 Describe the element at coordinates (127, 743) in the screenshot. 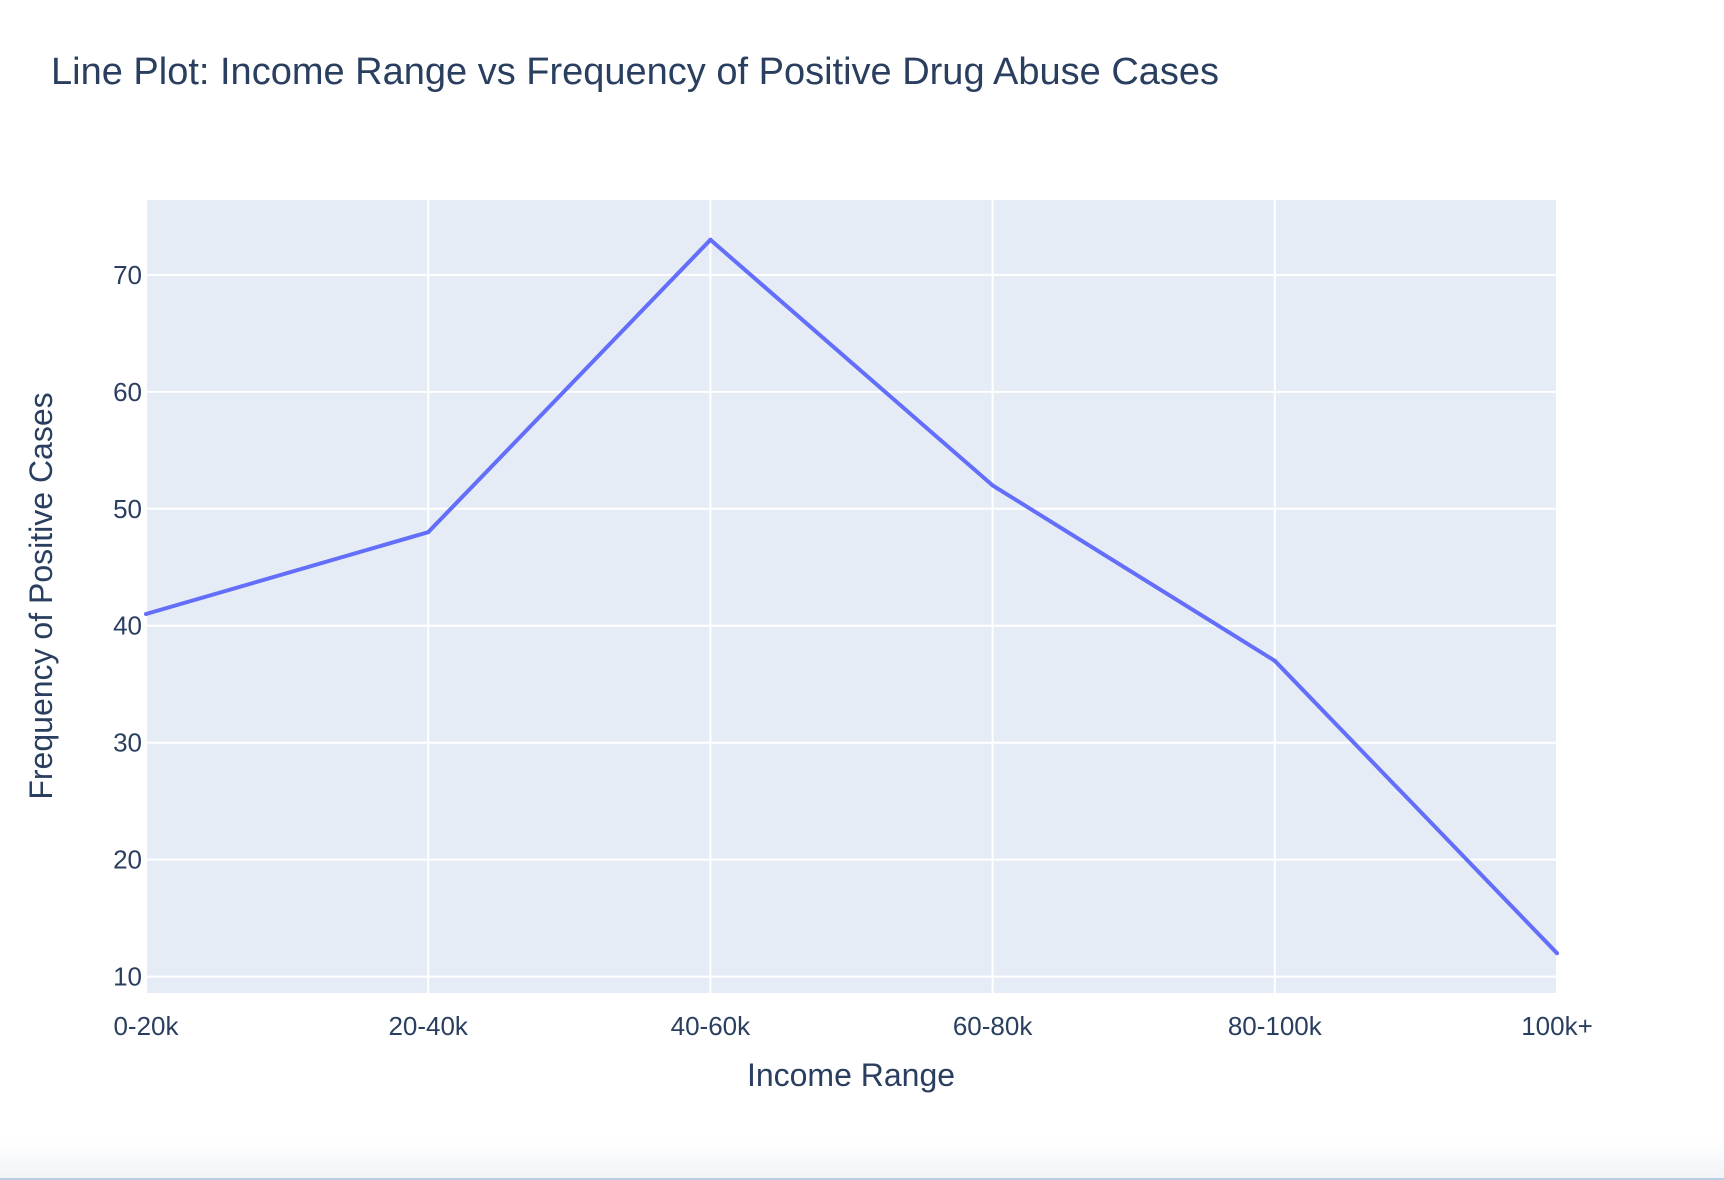

I see `y-tick-label: 30` at that location.